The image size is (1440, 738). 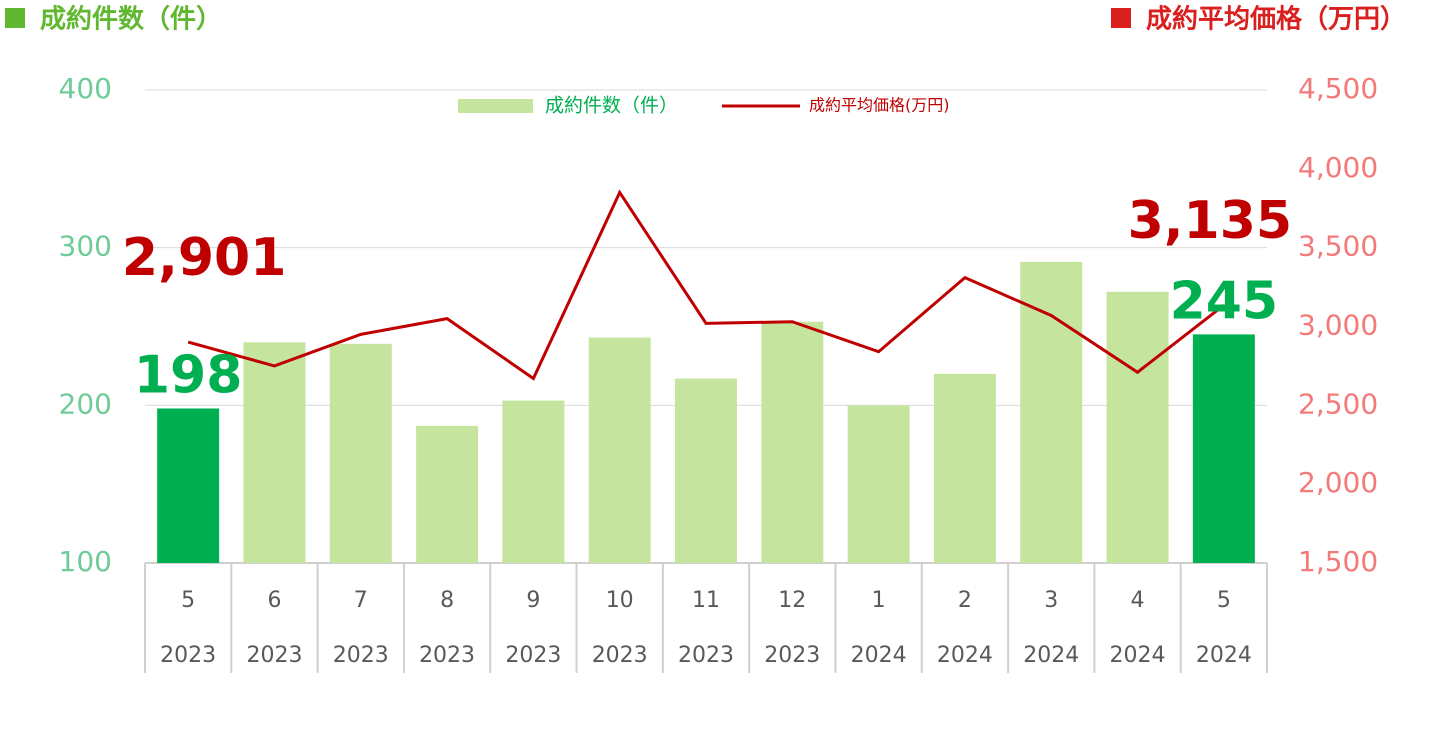 I want to click on y2-label-marker, so click(x=1121, y=18).